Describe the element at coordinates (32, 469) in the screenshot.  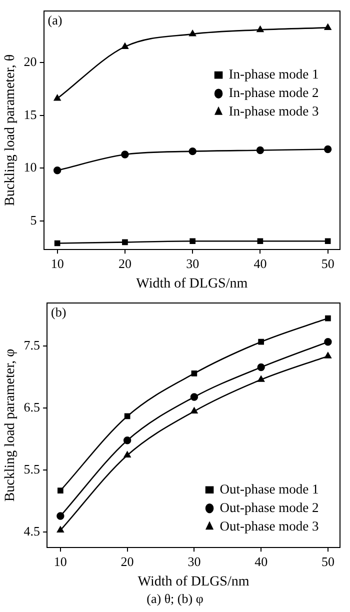
I see `y-tick-label: 5.5` at that location.